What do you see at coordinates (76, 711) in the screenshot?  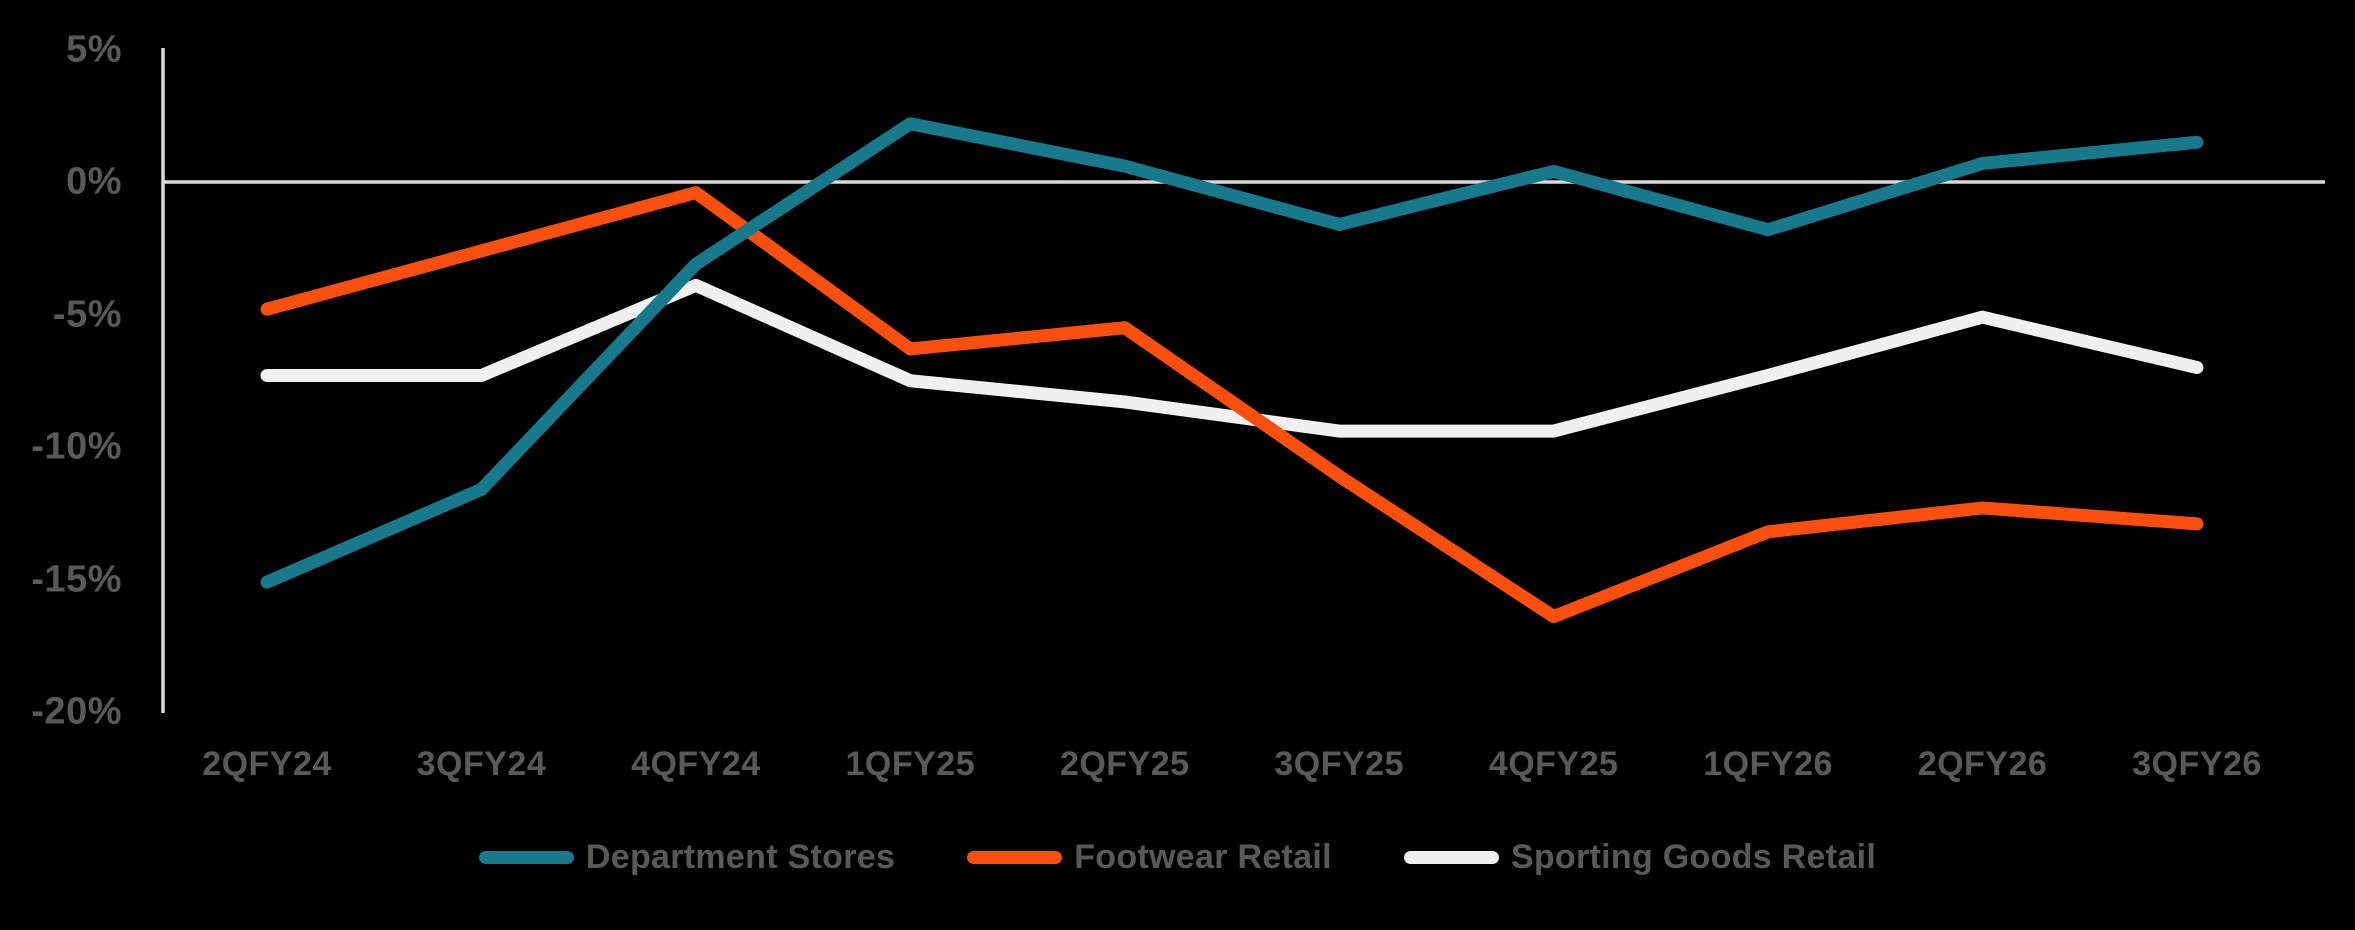 I see `y-tick--20: -20%` at bounding box center [76, 711].